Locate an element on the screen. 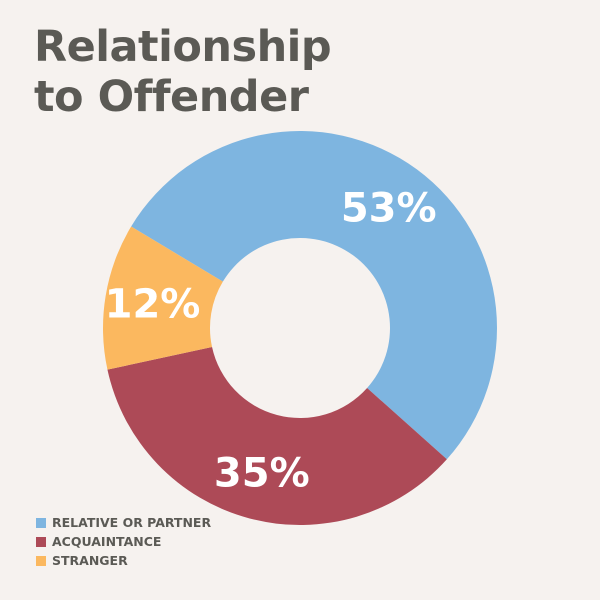  legend-label-relative-or-partner: RELATIVE OR PARTNER is located at coordinates (132, 522).